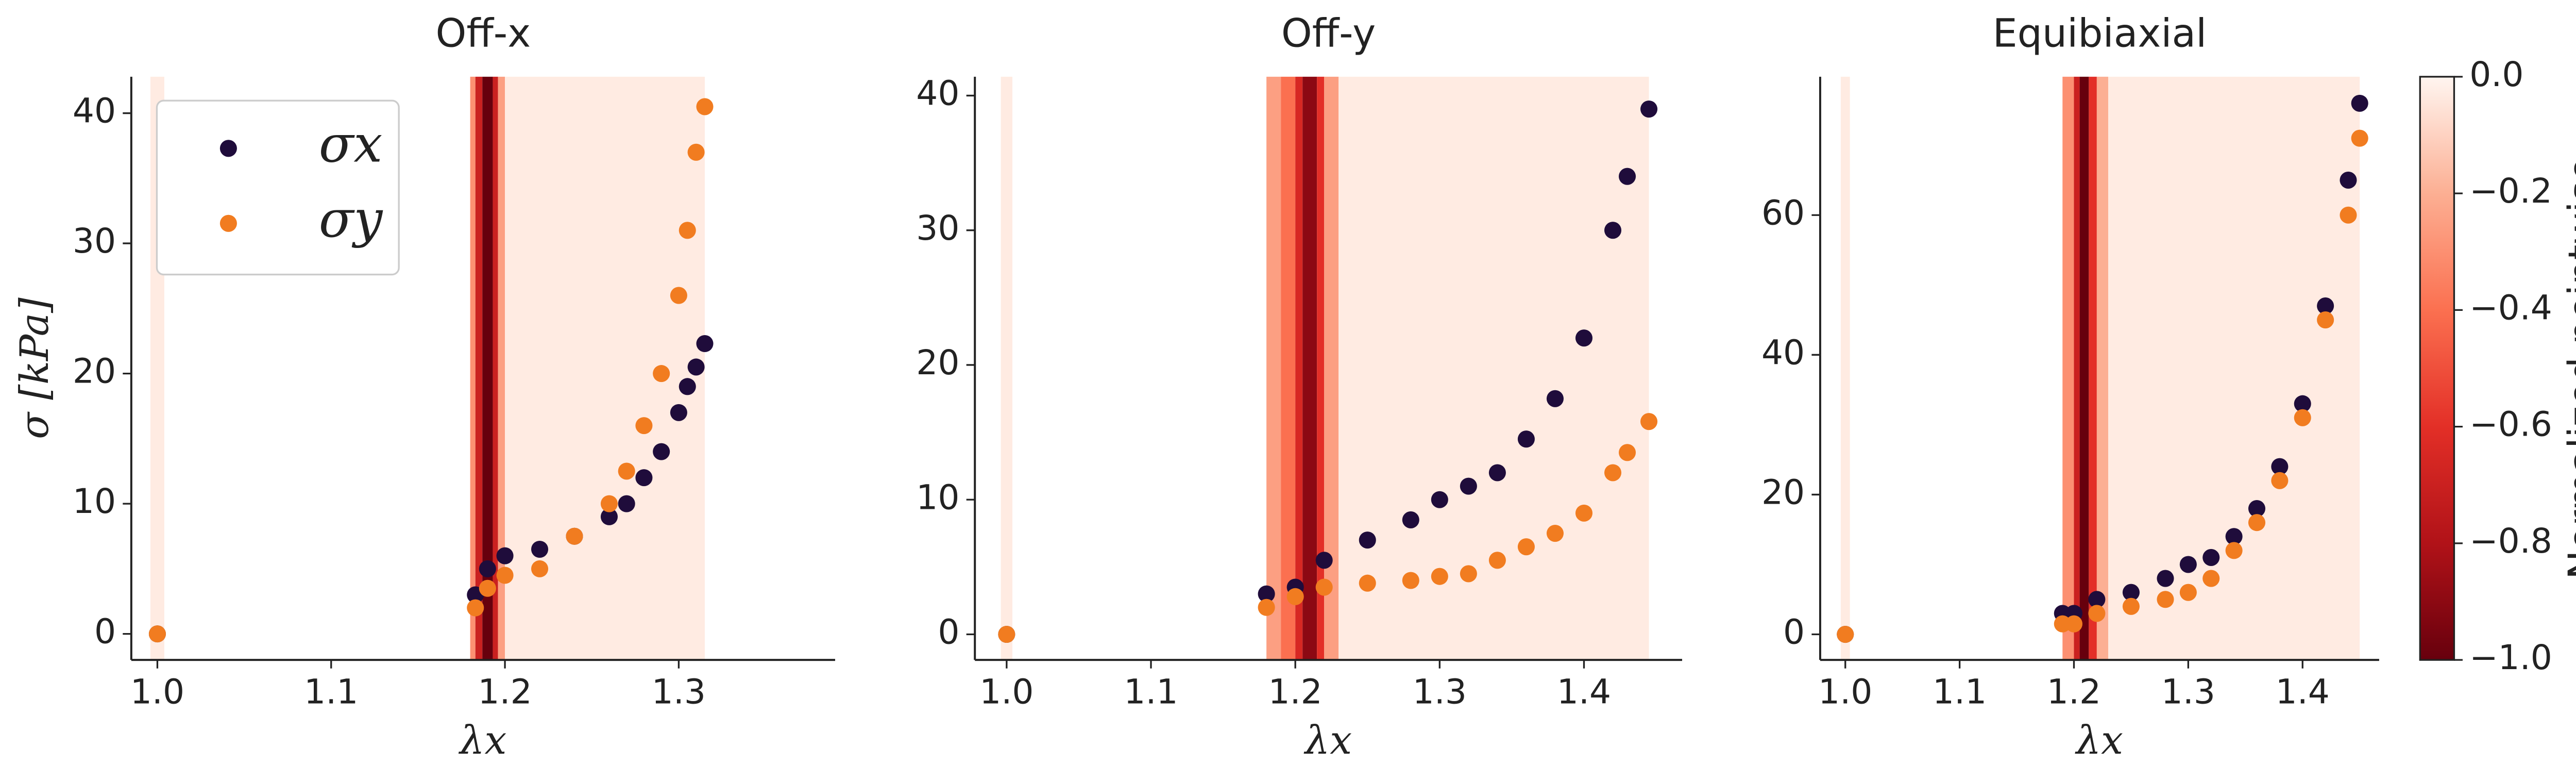  Describe the element at coordinates (2568, 368) in the screenshot. I see `colorbar-label: Normalized pointwise` at that location.